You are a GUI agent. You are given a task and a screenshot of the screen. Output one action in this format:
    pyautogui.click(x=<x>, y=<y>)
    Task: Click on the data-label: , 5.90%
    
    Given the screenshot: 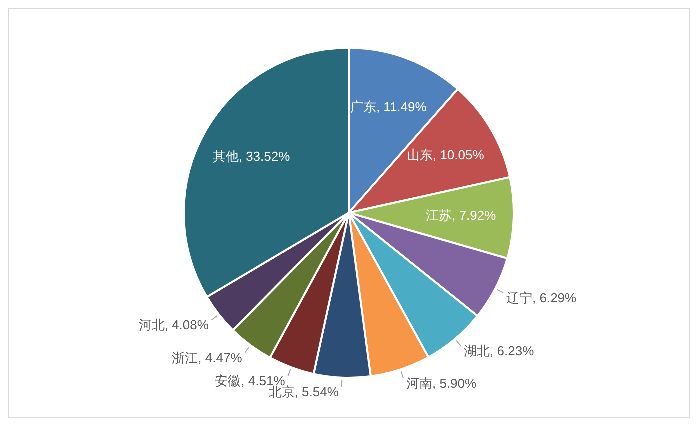 What is the action you would take?
    pyautogui.click(x=455, y=383)
    